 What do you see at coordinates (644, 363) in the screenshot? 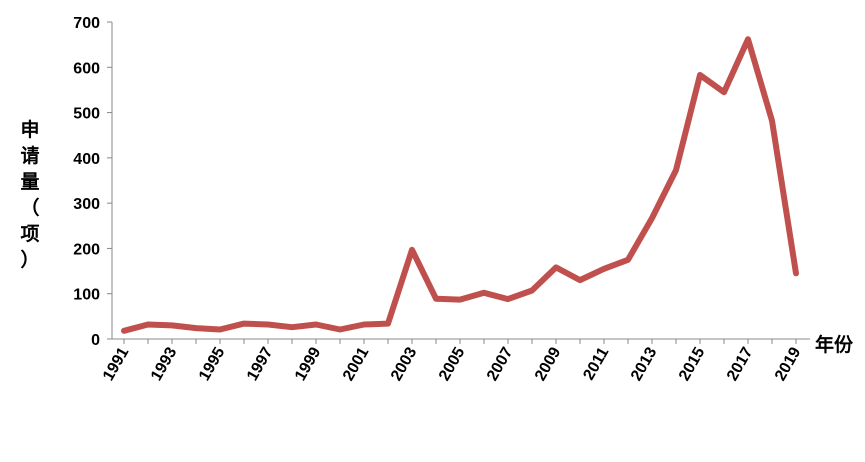
I see `x-tick-label: 2013` at bounding box center [644, 363].